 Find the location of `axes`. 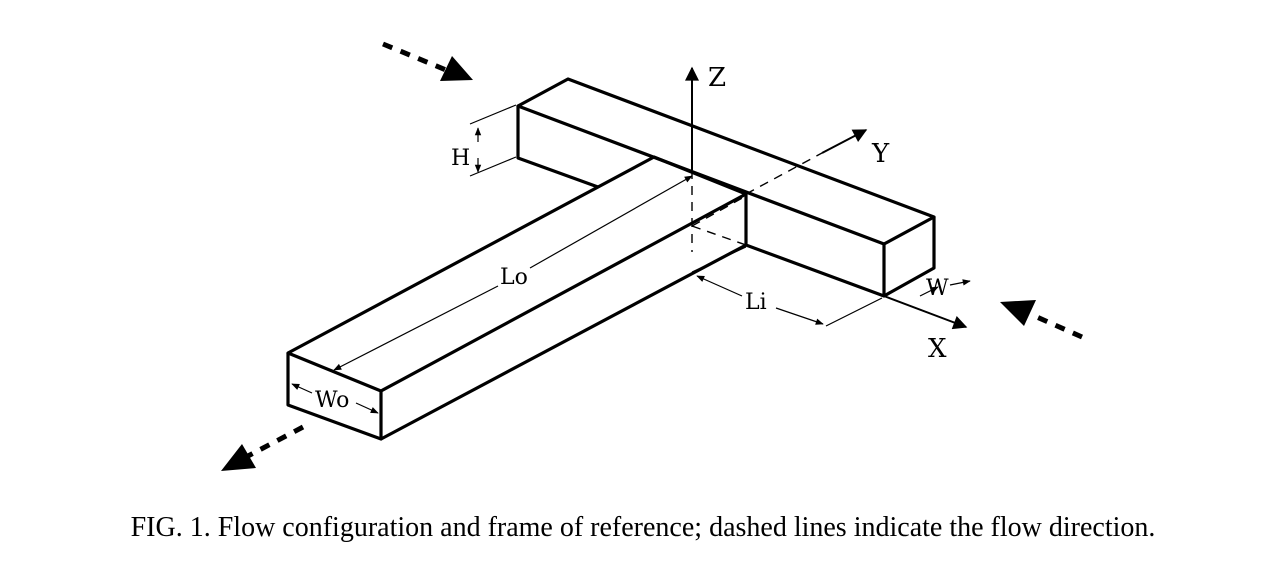

axes is located at coordinates (826, 198).